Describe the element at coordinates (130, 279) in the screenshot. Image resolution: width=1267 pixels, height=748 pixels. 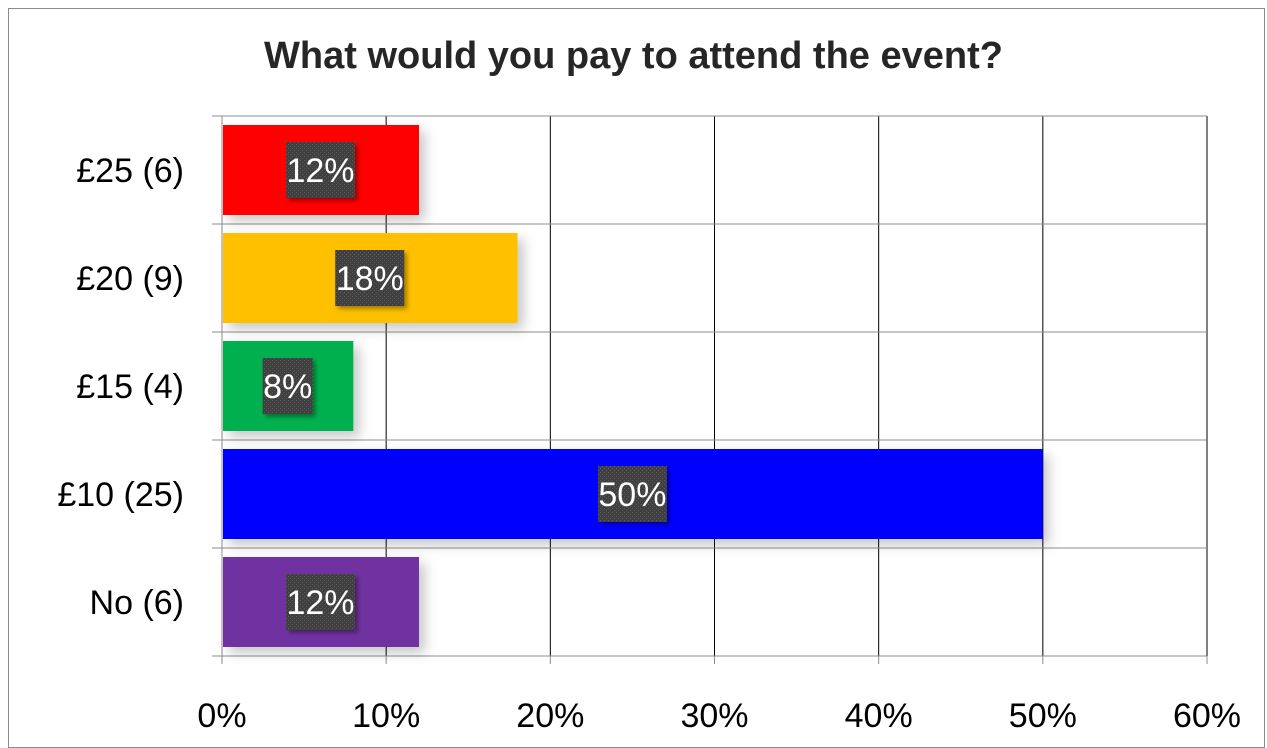
I see `y-category-label: £20 (9)` at that location.